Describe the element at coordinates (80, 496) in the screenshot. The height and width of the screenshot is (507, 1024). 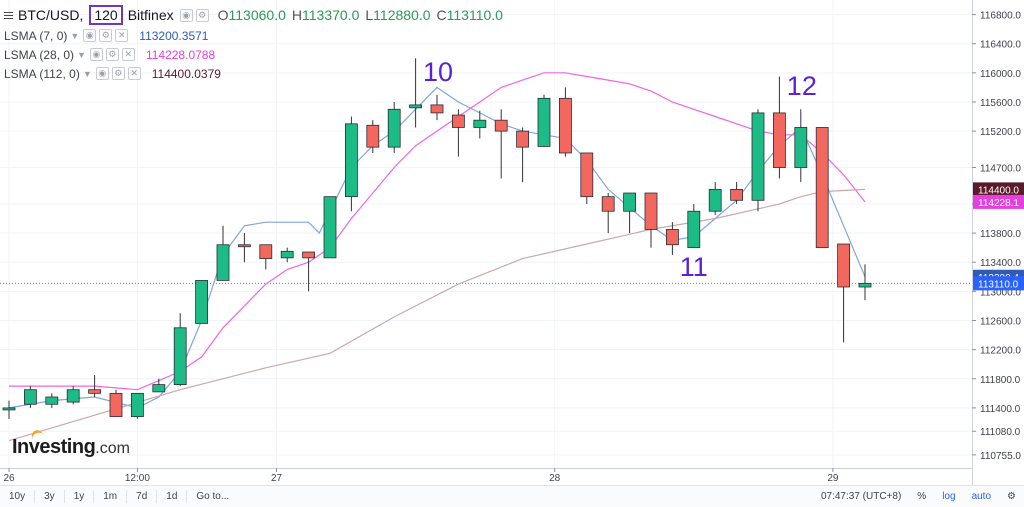
I see `range-button-1y: 1y` at that location.